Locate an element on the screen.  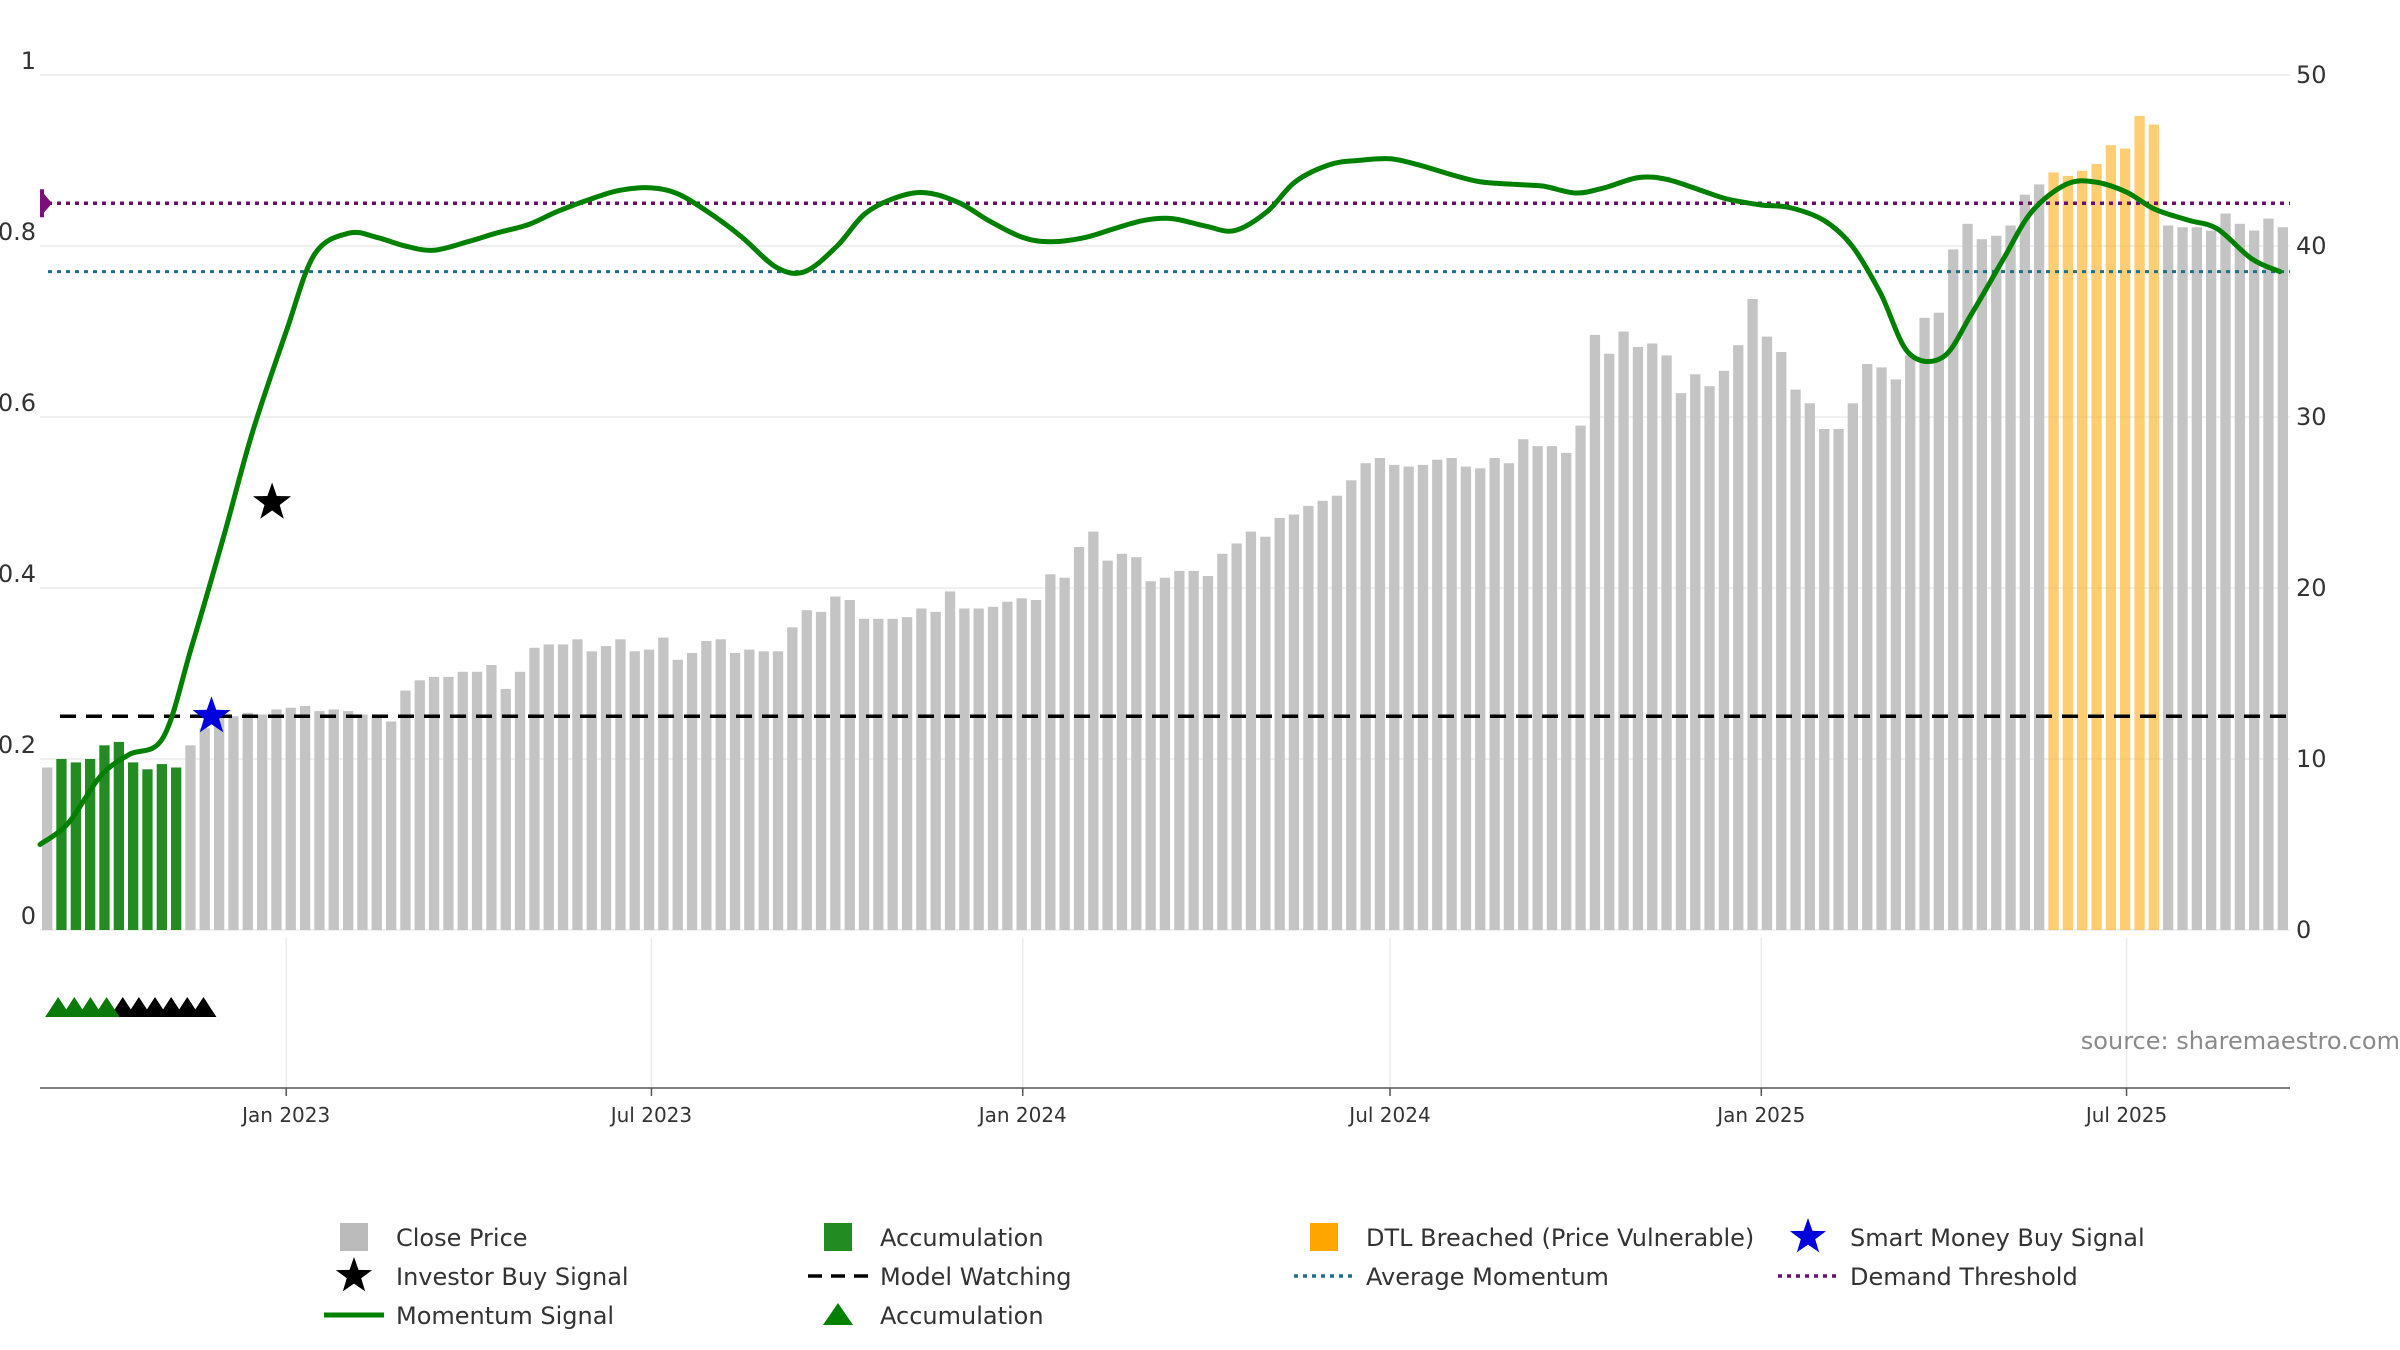
x-tick-label: Jul 2023 is located at coordinates (650, 1115).